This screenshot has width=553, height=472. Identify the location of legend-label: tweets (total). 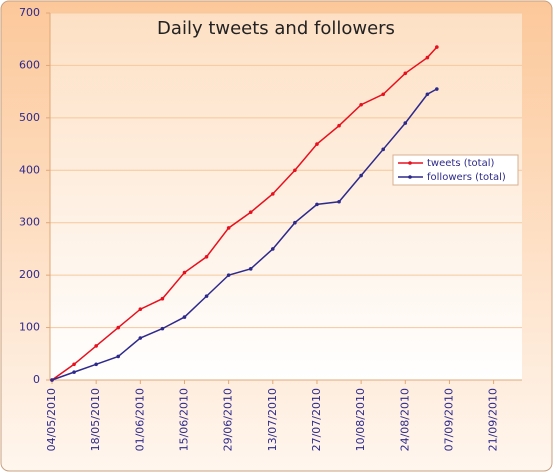
(460, 163).